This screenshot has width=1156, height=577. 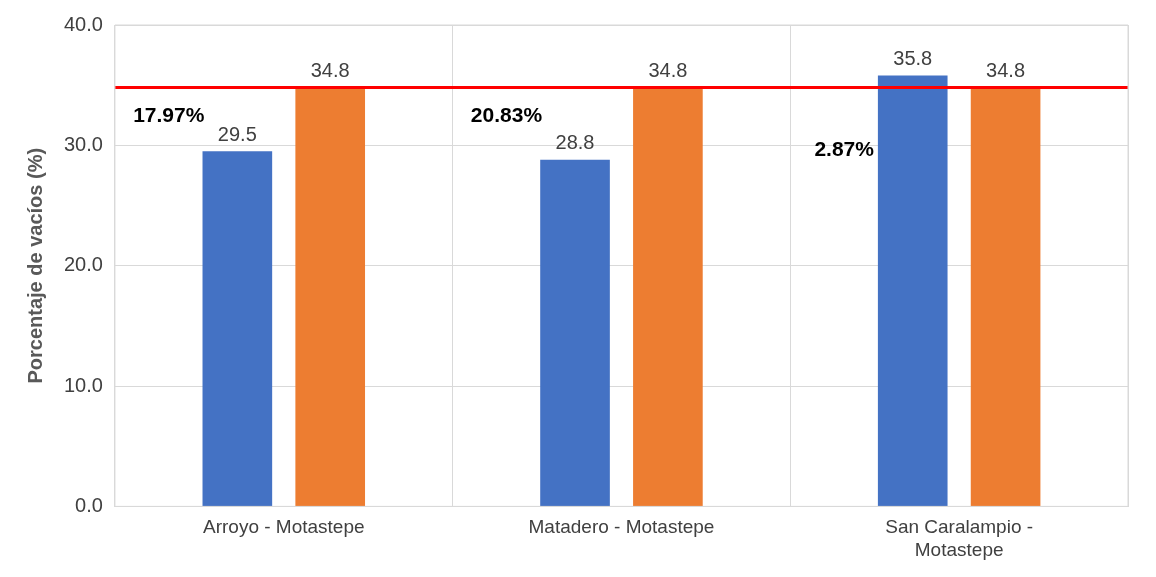 I want to click on x-tick-label: Arroyo - Motastepe, so click(x=283, y=527).